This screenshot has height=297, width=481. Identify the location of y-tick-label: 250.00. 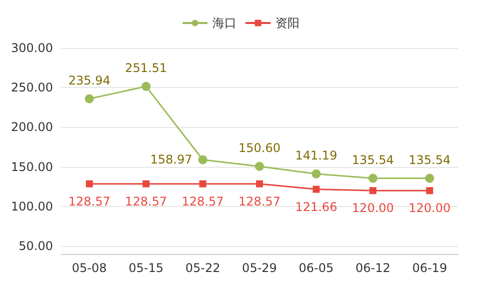
(31, 87).